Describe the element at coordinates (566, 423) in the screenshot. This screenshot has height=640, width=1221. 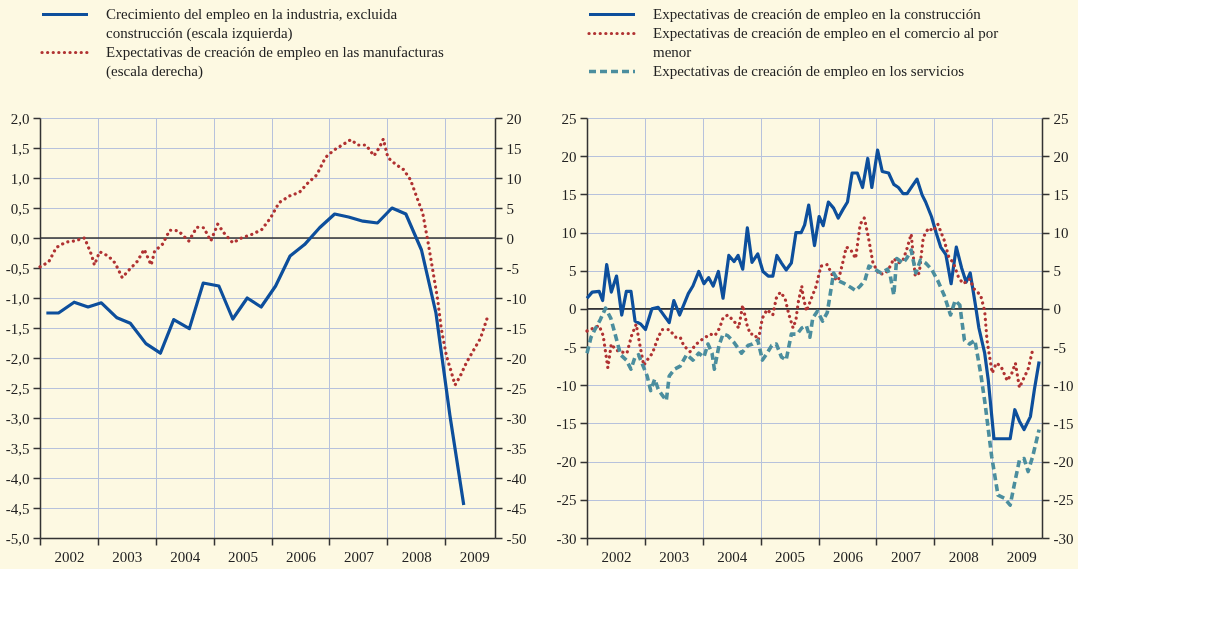
I see `y-tick-label: -15` at that location.